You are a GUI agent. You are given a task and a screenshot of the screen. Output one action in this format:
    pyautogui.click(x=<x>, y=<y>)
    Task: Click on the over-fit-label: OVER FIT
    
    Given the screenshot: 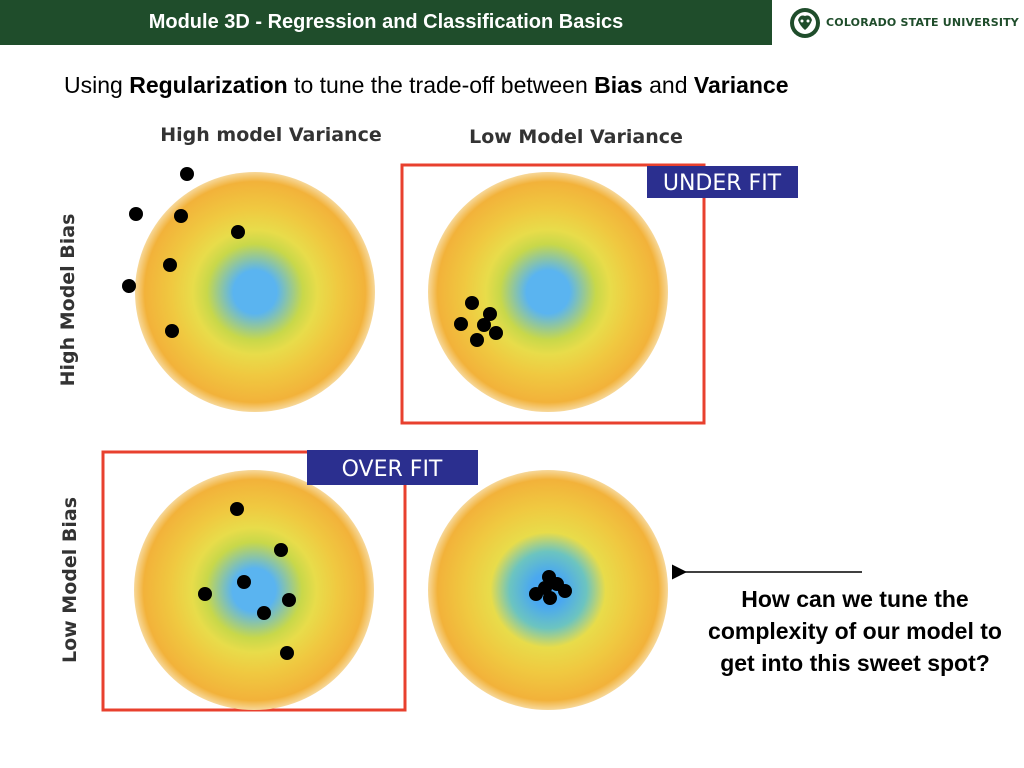 What is the action you would take?
    pyautogui.click(x=392, y=469)
    